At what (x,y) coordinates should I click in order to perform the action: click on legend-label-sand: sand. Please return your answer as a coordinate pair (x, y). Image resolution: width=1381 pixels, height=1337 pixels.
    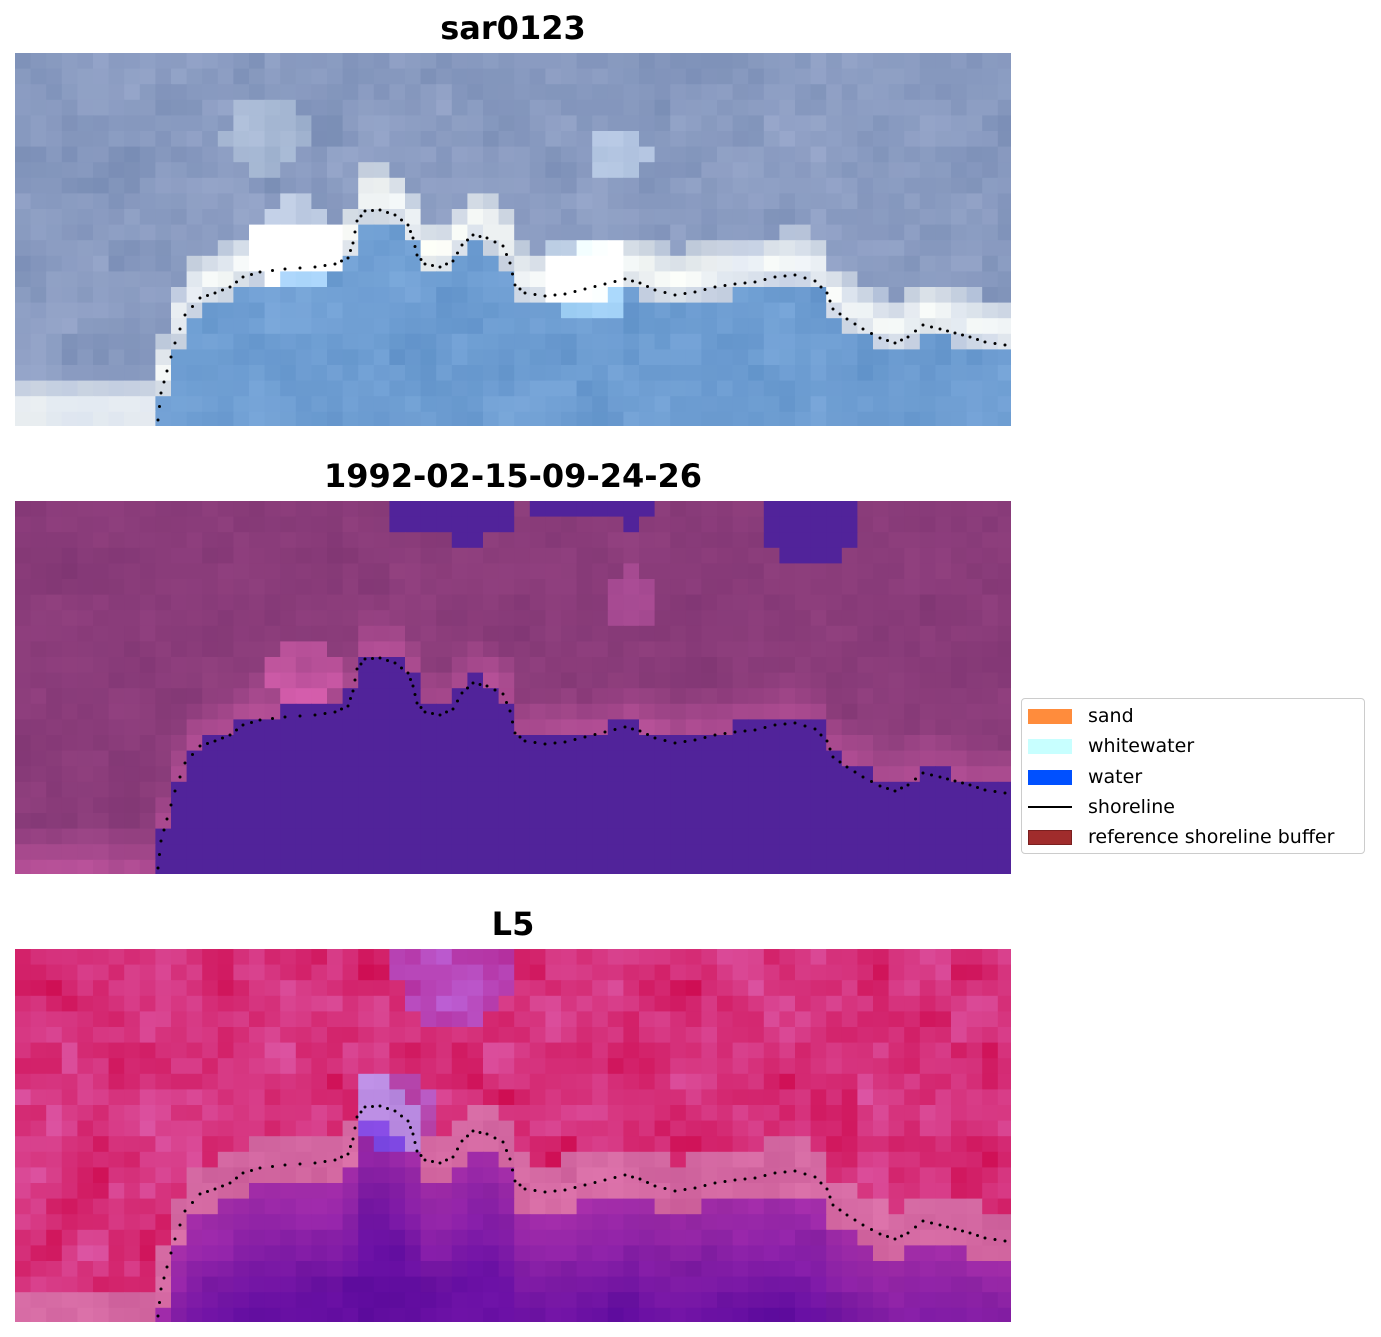
    Looking at the image, I should click on (1111, 716).